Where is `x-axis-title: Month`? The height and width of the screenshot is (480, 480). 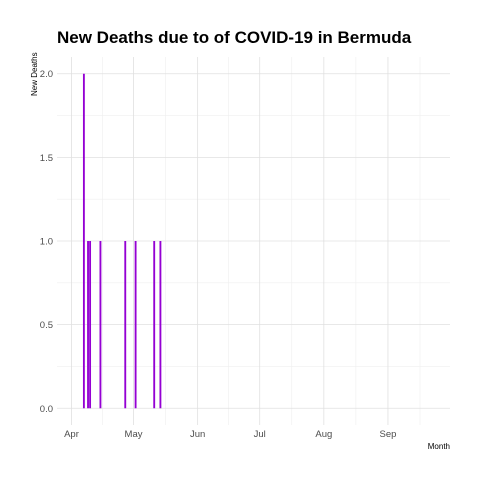 x-axis-title: Month is located at coordinates (439, 446).